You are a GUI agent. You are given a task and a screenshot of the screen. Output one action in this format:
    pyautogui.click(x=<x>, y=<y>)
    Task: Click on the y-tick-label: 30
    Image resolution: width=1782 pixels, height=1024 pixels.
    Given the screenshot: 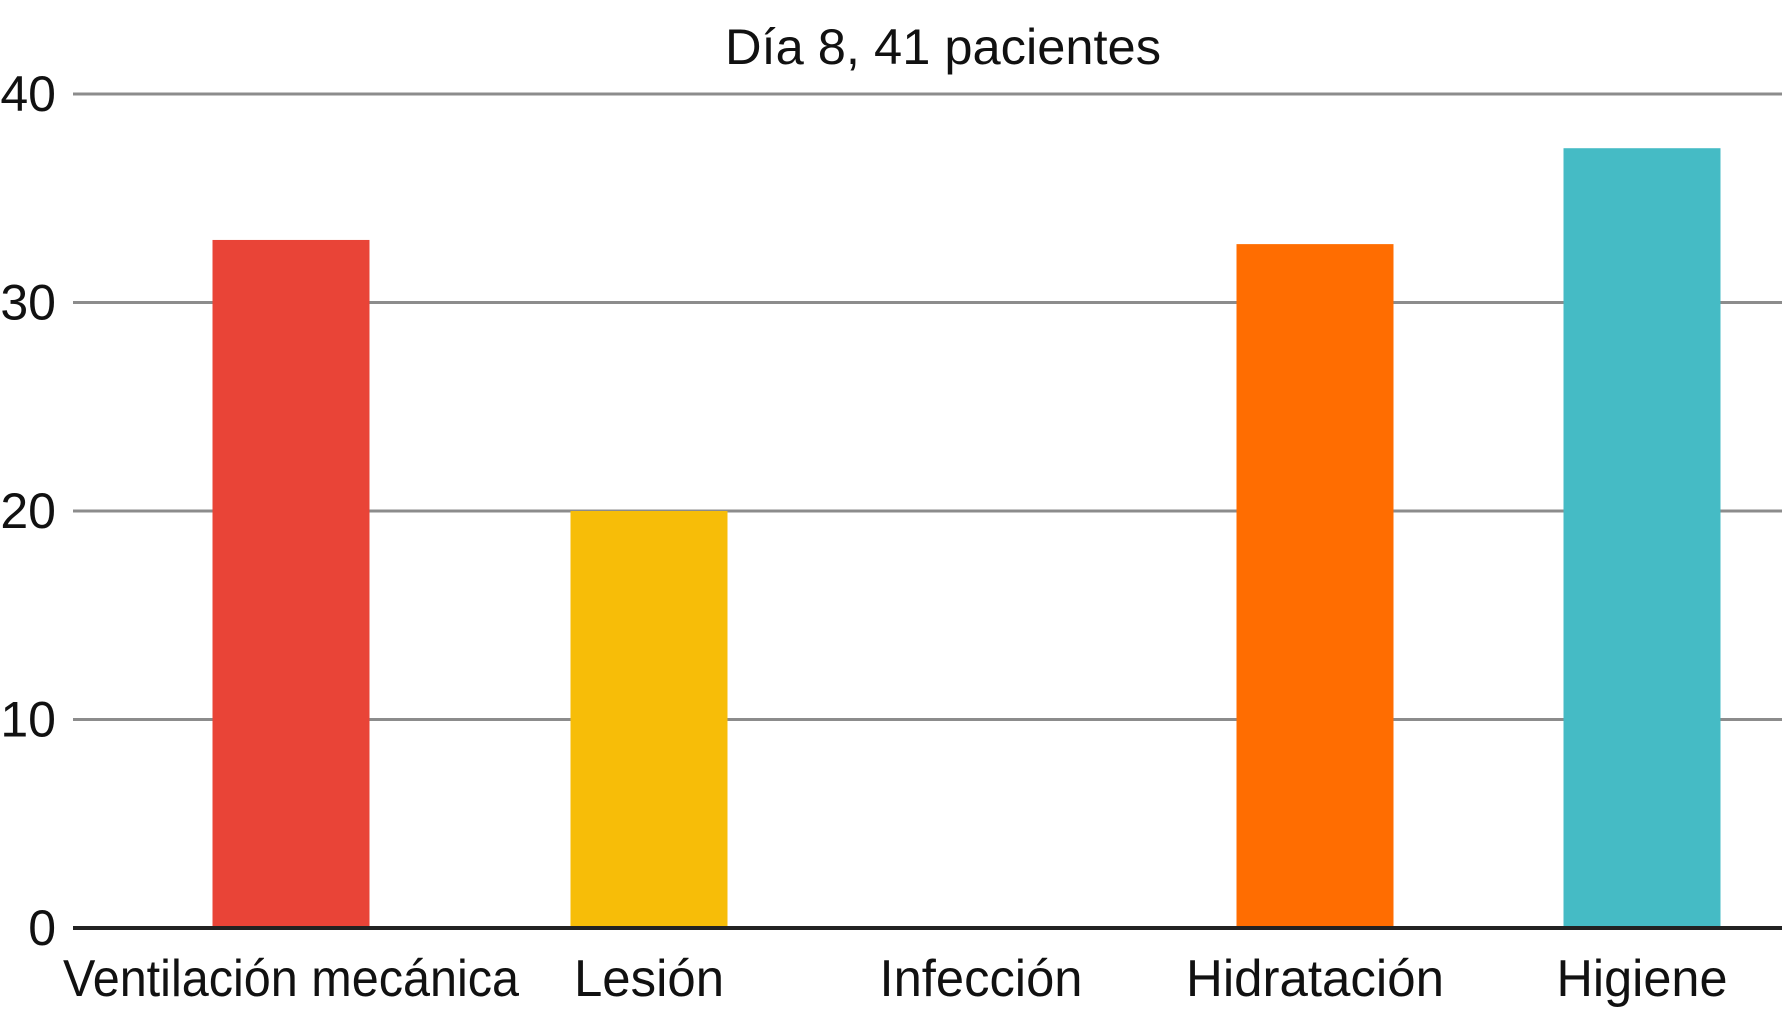 What is the action you would take?
    pyautogui.click(x=28, y=303)
    